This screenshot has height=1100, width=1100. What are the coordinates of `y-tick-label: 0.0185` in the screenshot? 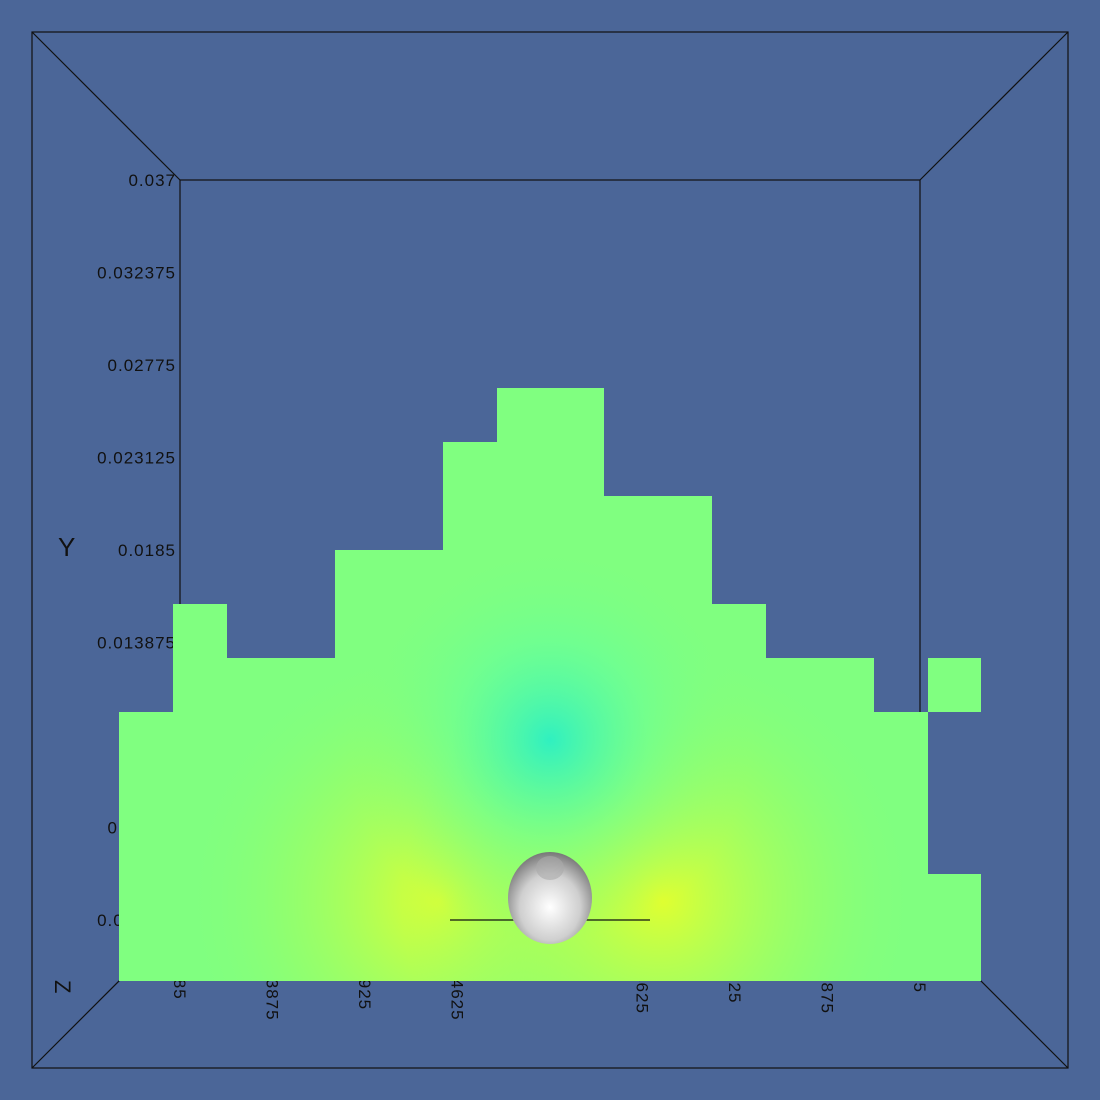 It's located at (147, 550).